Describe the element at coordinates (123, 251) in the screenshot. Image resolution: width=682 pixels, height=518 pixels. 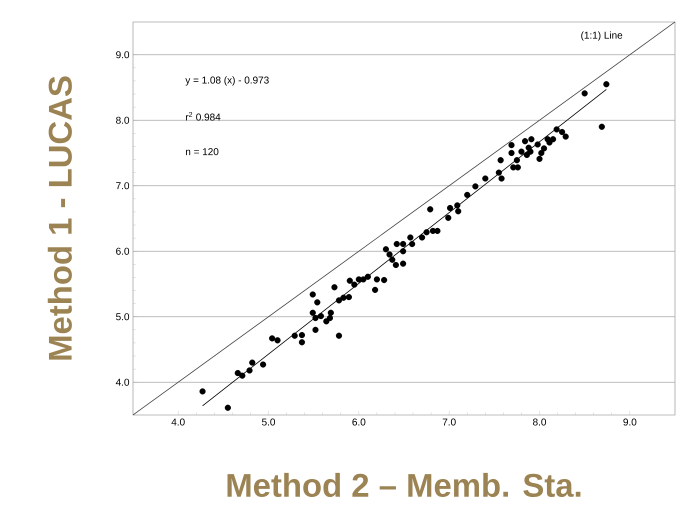
I see `y-tick-label: 6.0` at that location.